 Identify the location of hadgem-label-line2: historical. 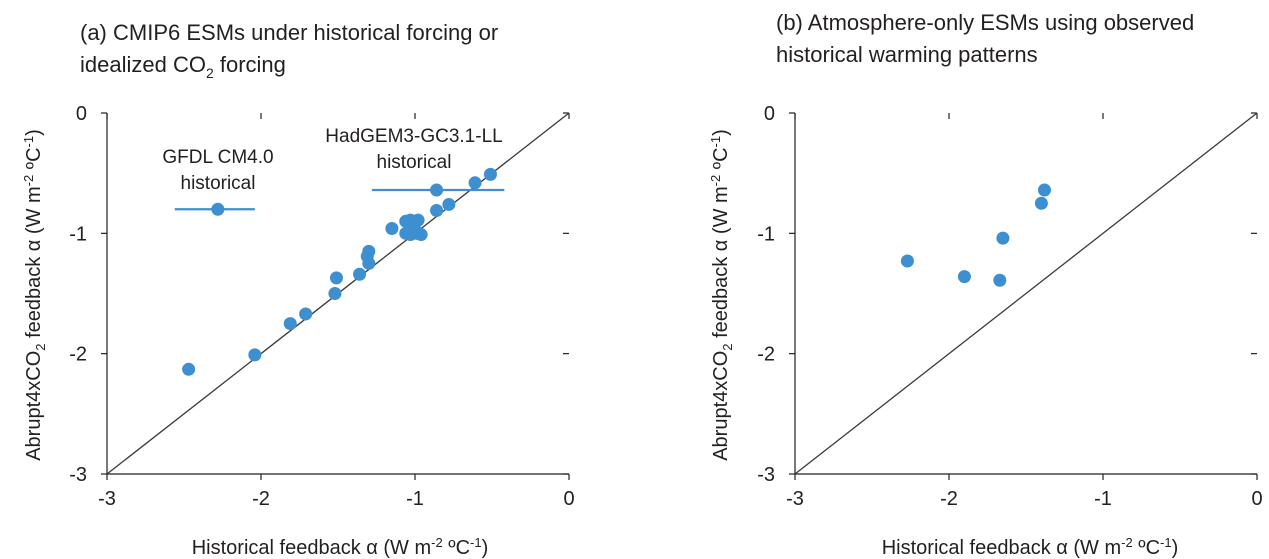
(414, 162).